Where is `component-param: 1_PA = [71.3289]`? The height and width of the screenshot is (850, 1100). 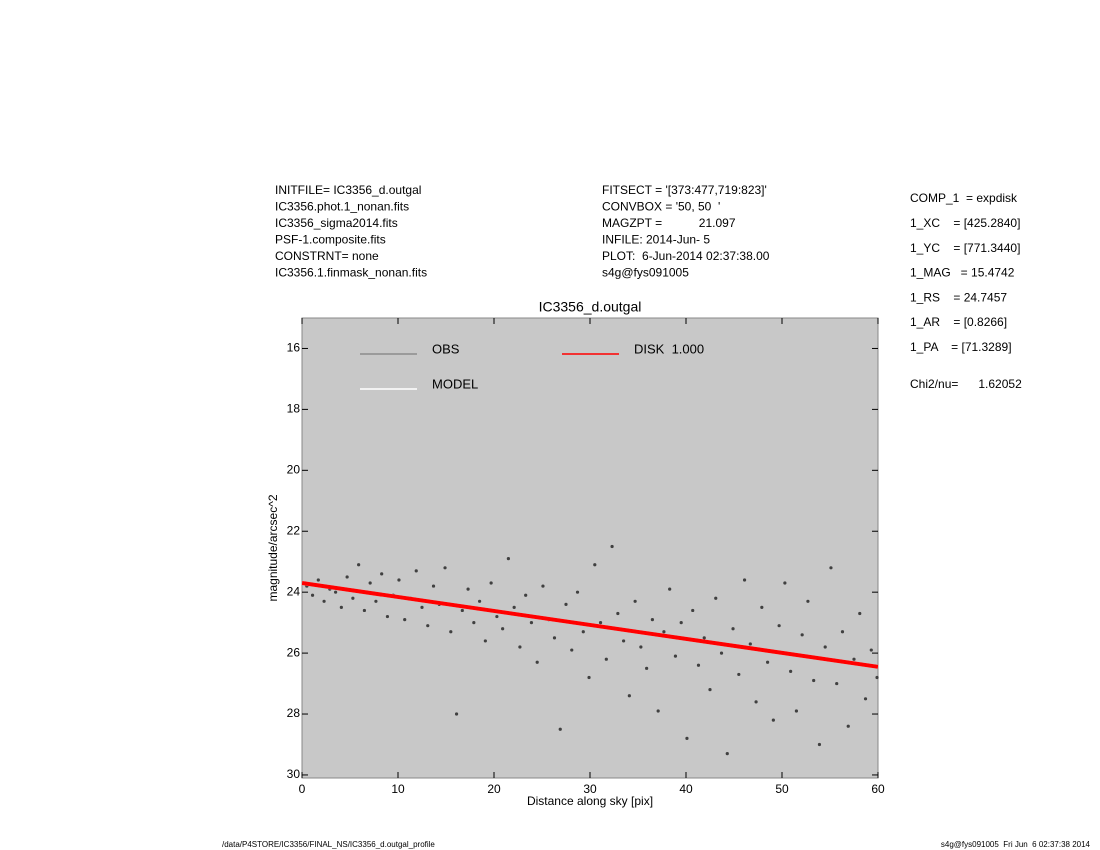
component-param: 1_PA = [71.3289] is located at coordinates (961, 347).